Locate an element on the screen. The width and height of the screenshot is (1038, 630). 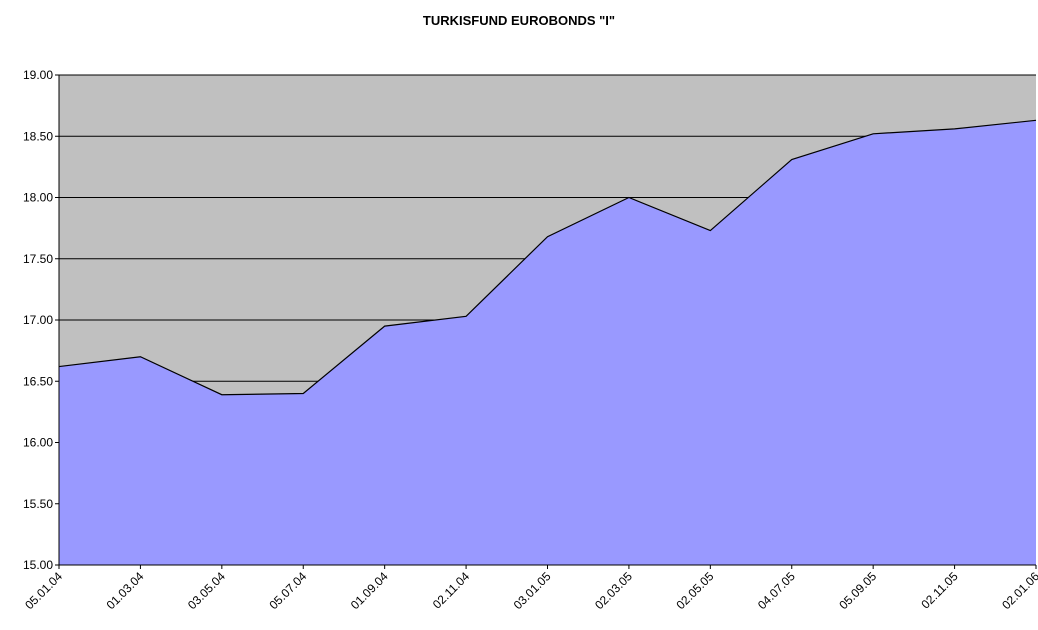
x-tick-label: 02.01.06 is located at coordinates (1018, 590).